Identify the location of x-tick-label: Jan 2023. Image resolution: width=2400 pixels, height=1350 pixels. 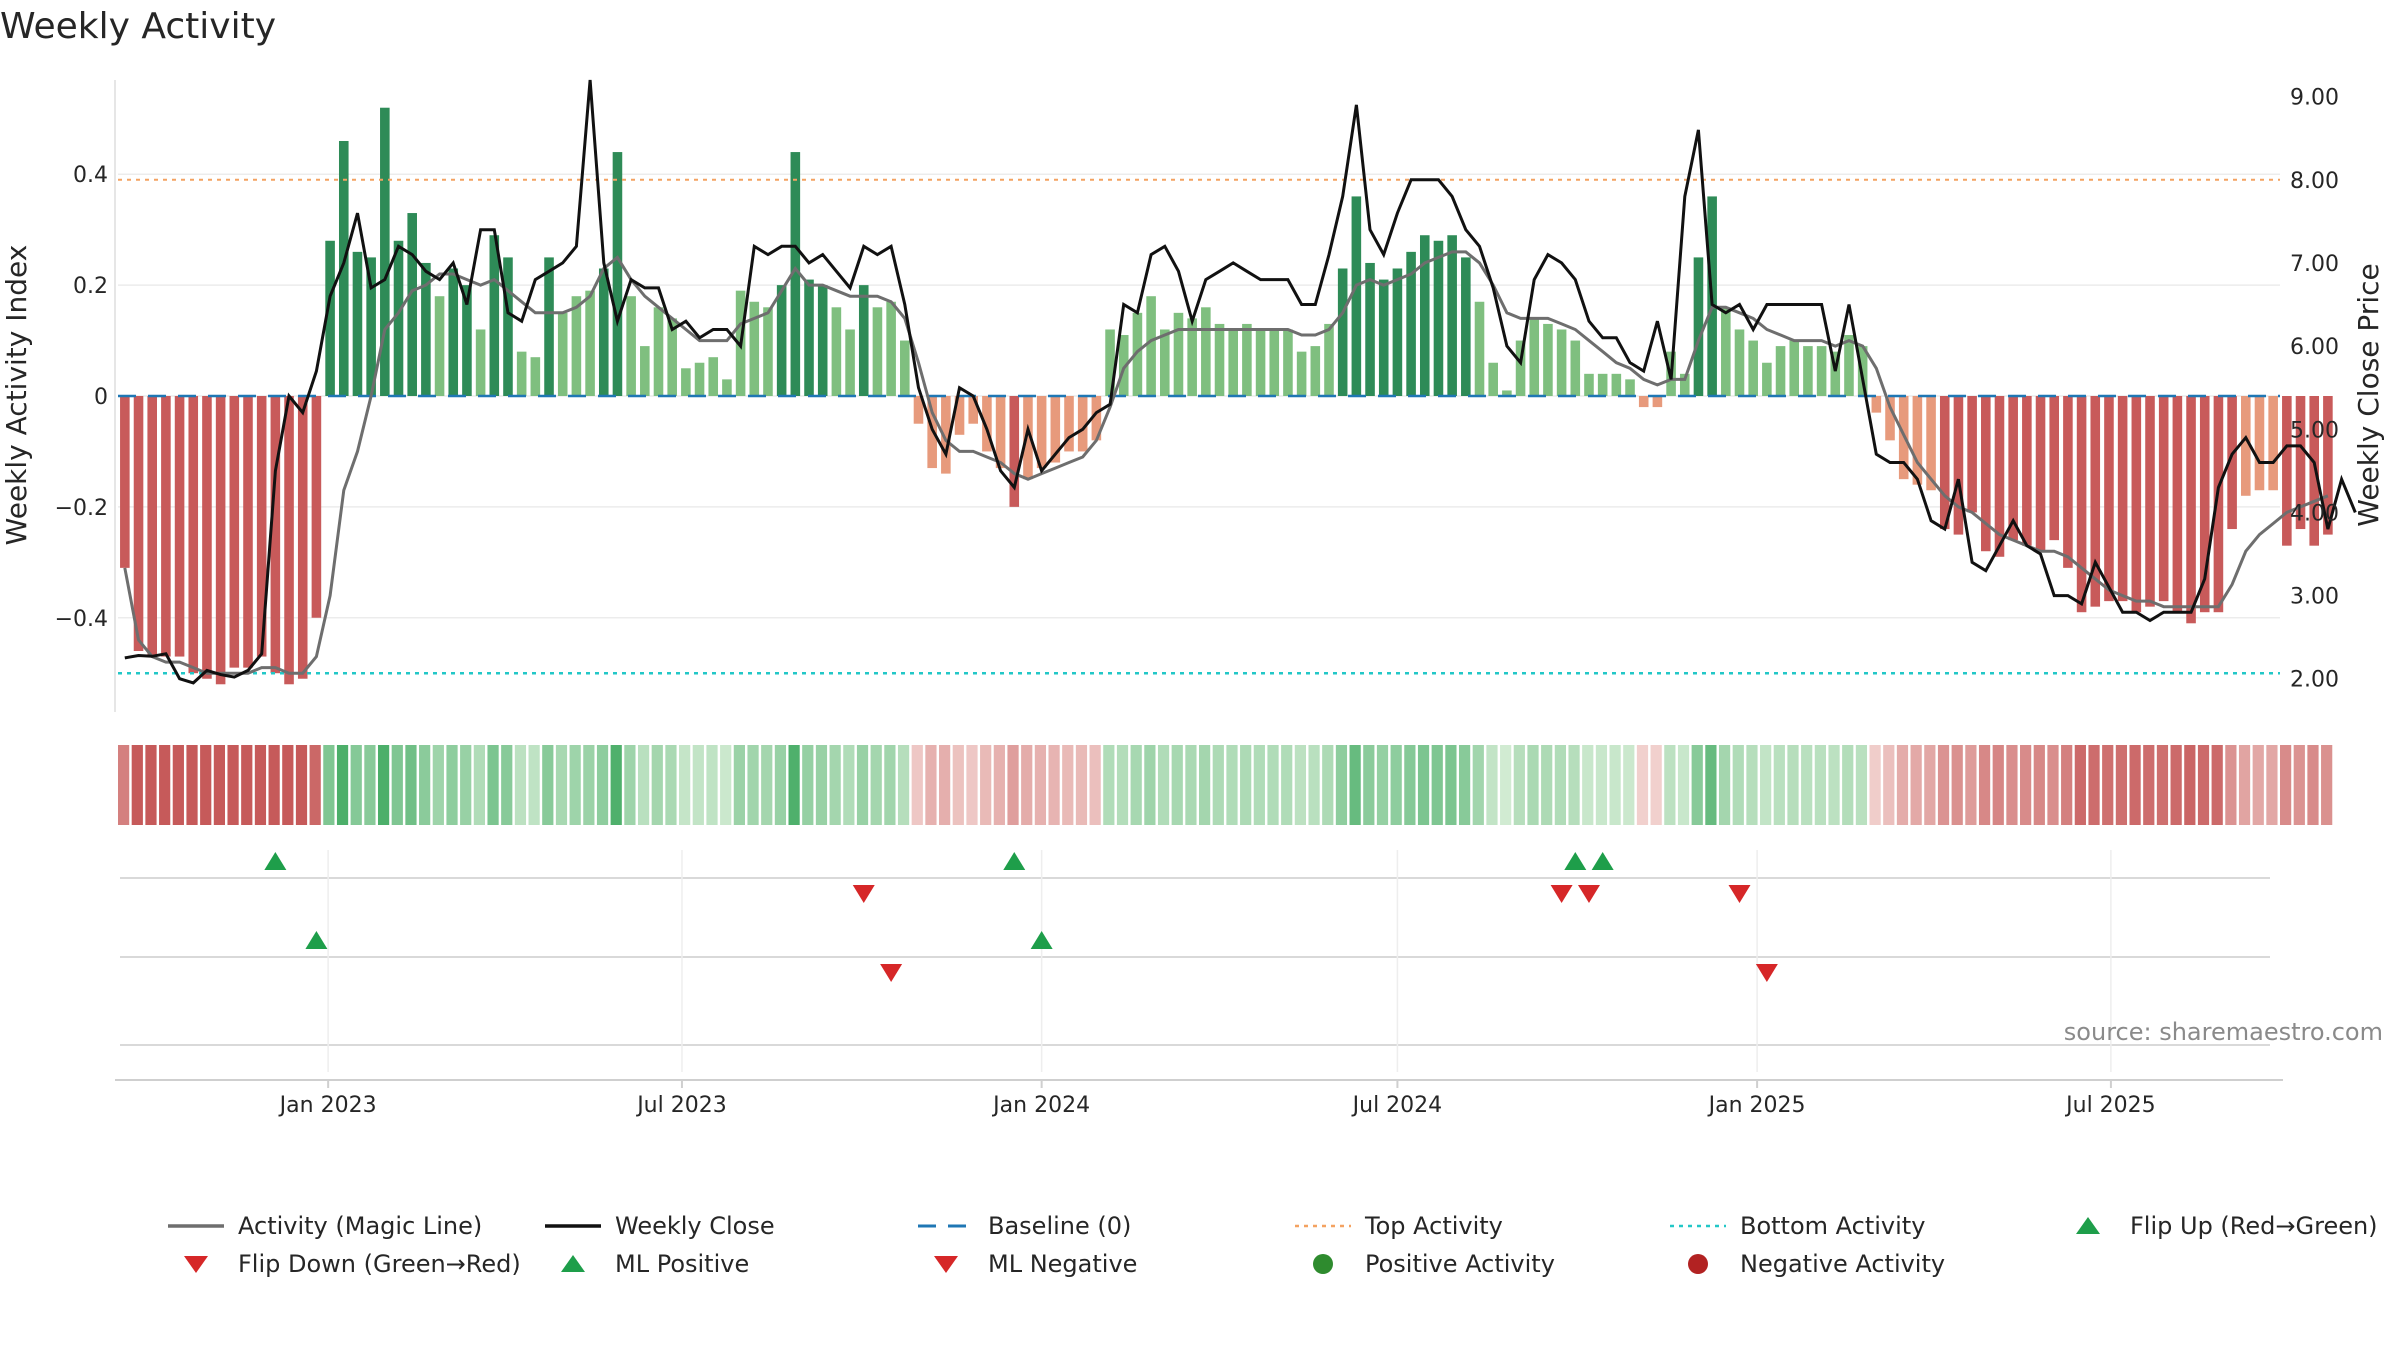
(327, 1105).